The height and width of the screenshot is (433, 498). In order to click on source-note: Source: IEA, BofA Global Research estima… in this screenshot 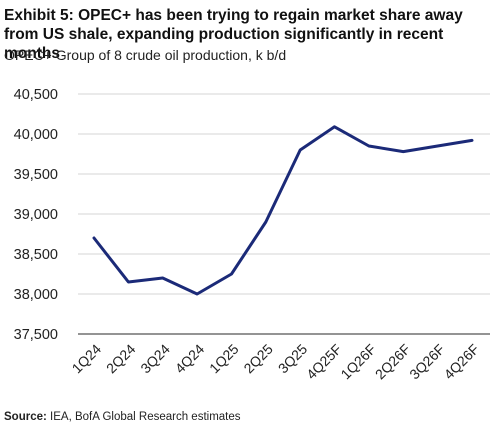, I will do `click(122, 417)`.